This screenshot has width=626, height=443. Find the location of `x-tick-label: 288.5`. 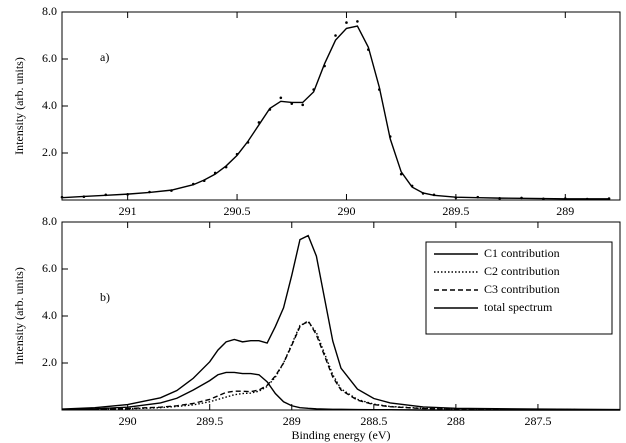

x-tick-label: 288.5 is located at coordinates (373, 421).